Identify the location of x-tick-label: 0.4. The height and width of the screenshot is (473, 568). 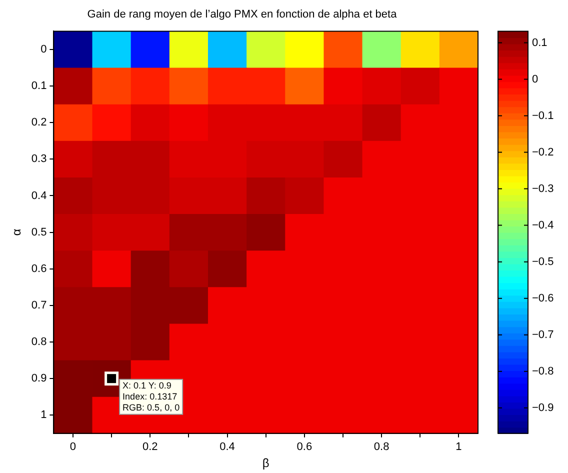
(227, 447).